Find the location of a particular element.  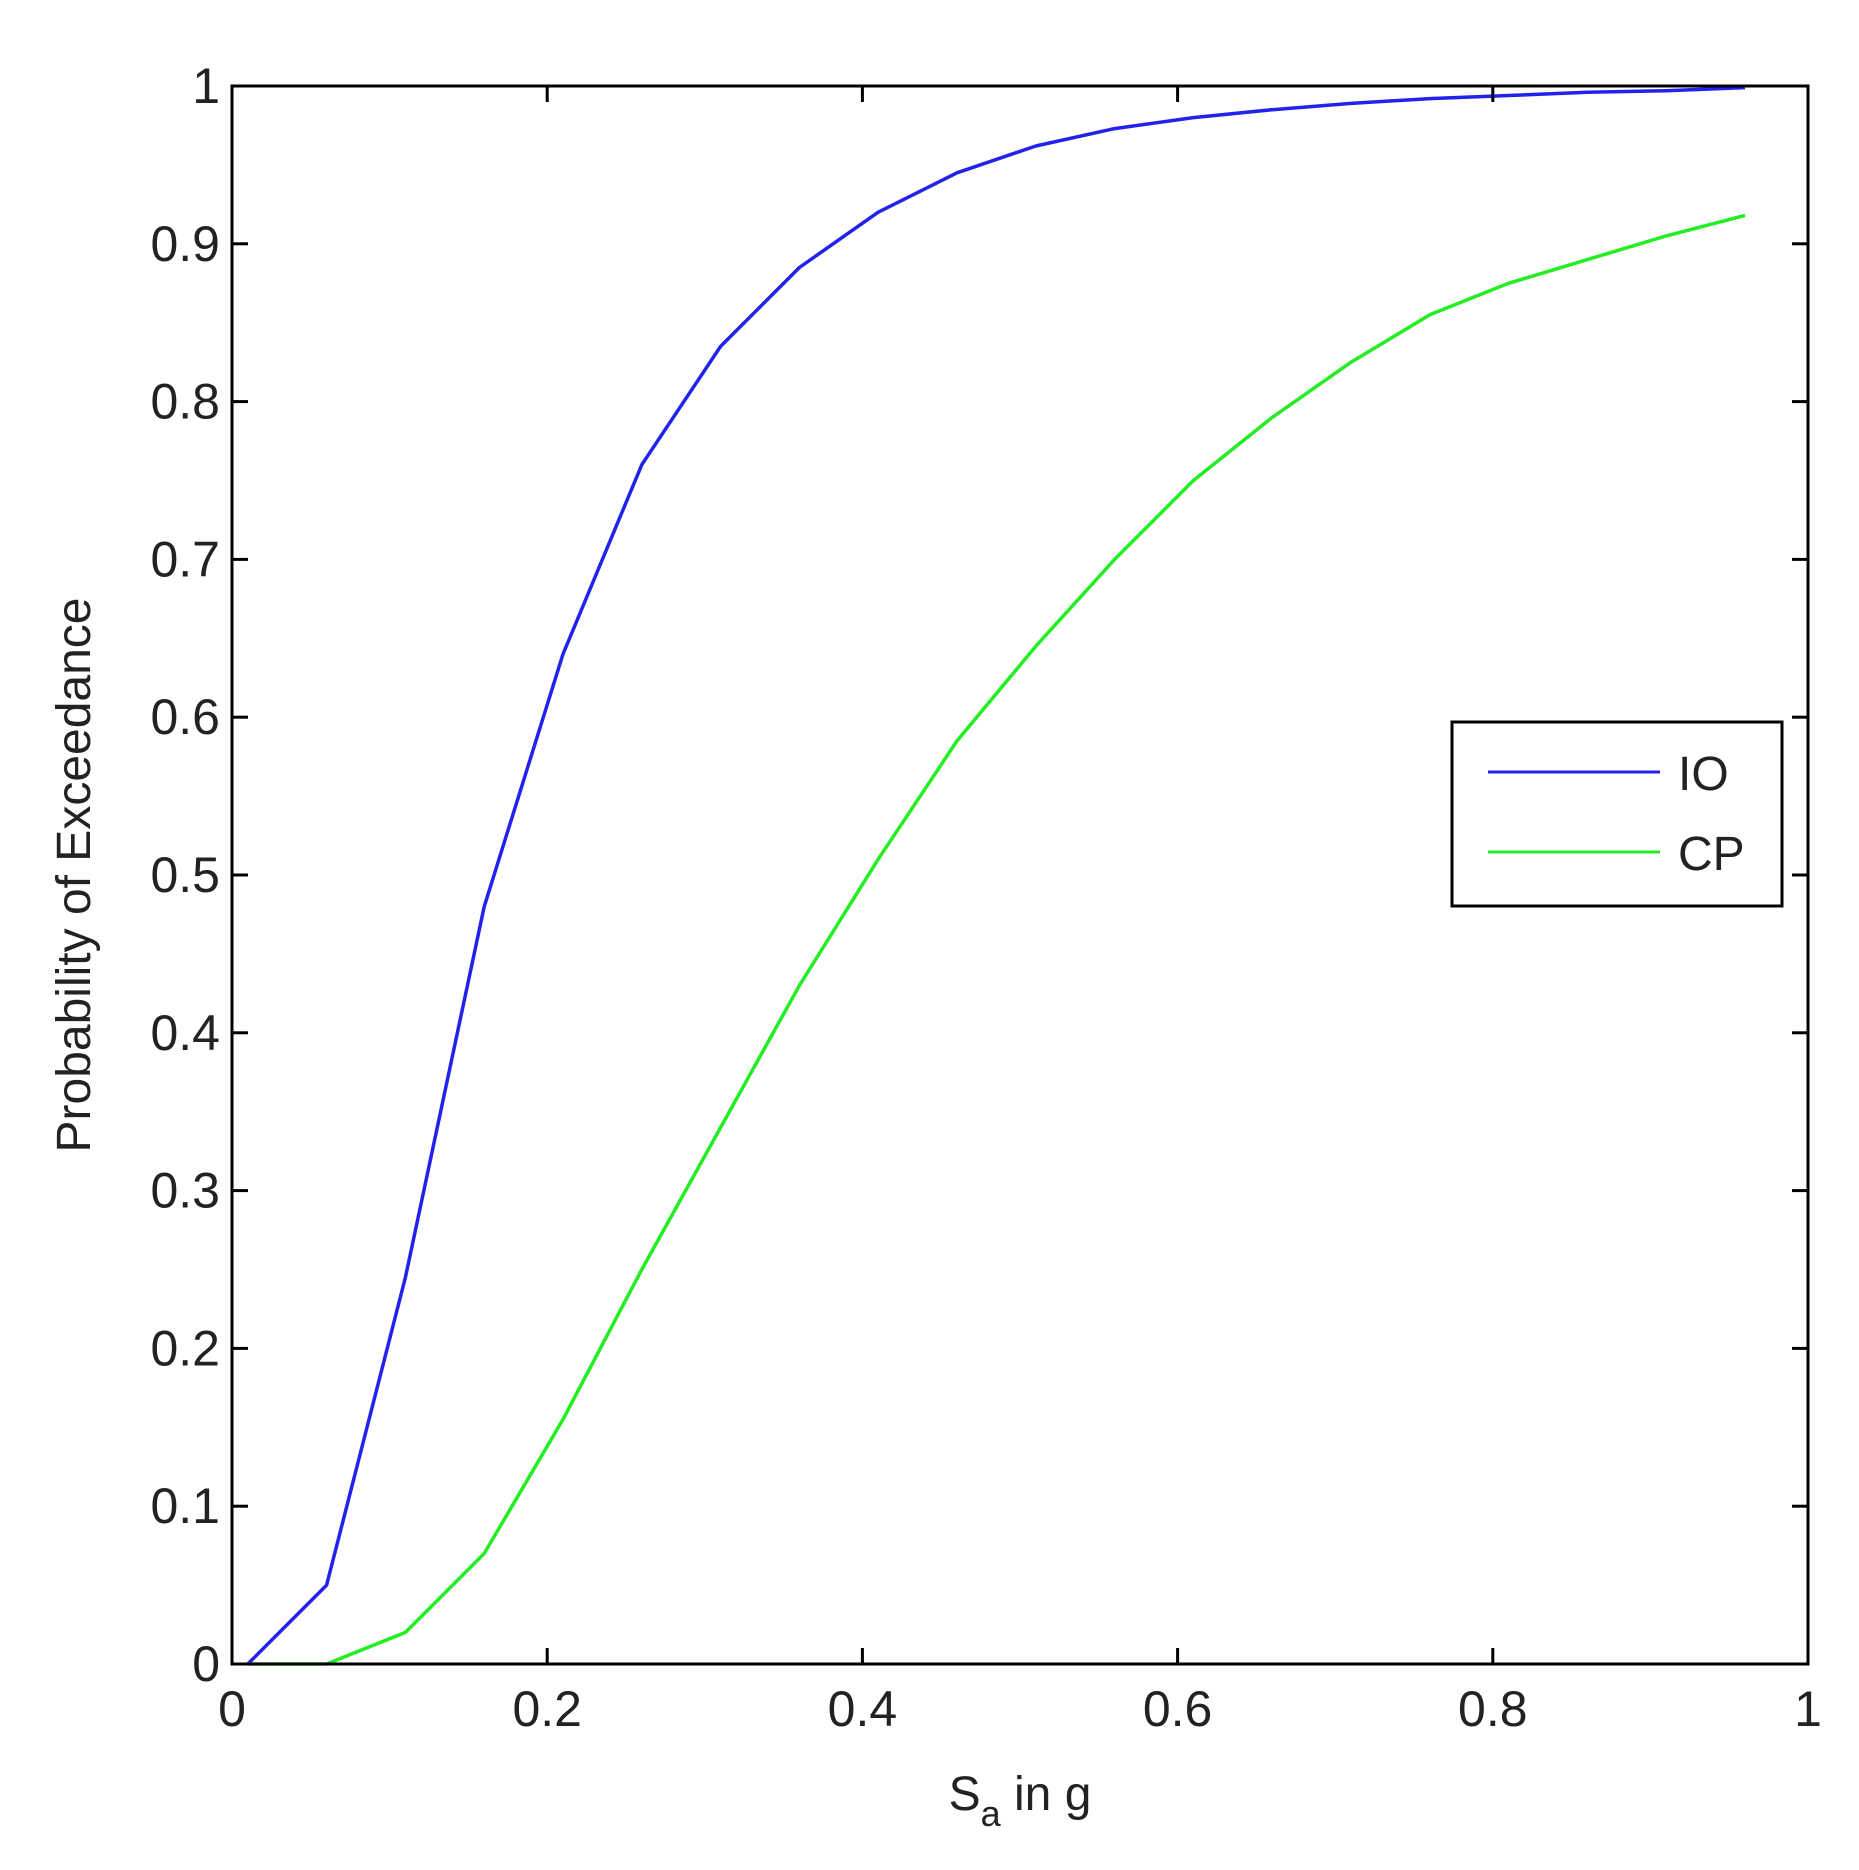

legend-label-io: IO is located at coordinates (1703, 774).